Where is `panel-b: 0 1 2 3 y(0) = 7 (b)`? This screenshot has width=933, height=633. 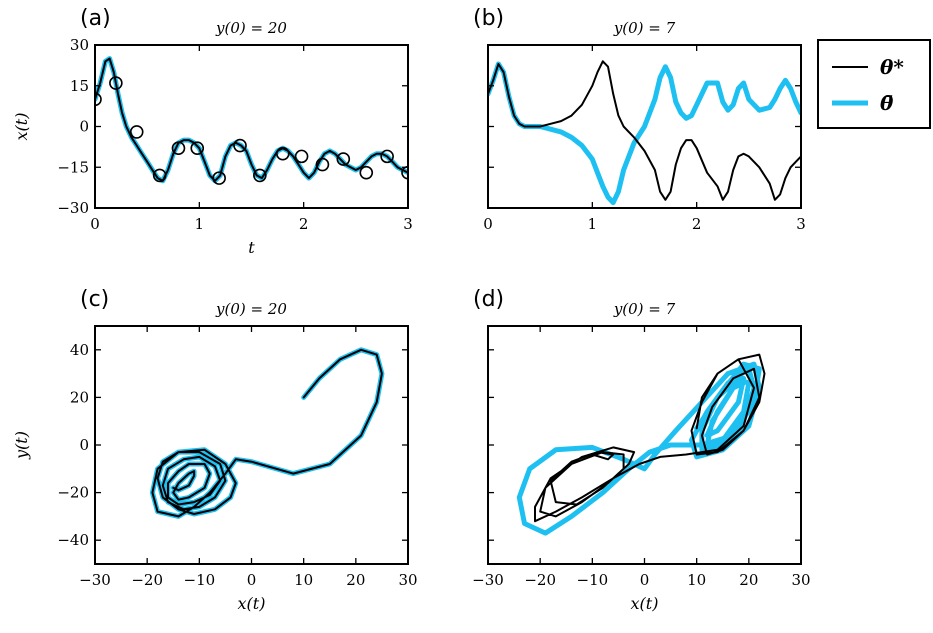
panel-b: 0 1 2 3 y(0) = 7 (b) is located at coordinates (639, 119).